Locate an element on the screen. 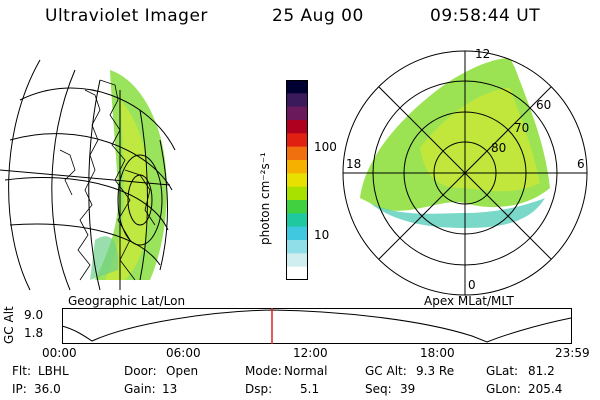  flt-value: LBHL is located at coordinates (53, 371).